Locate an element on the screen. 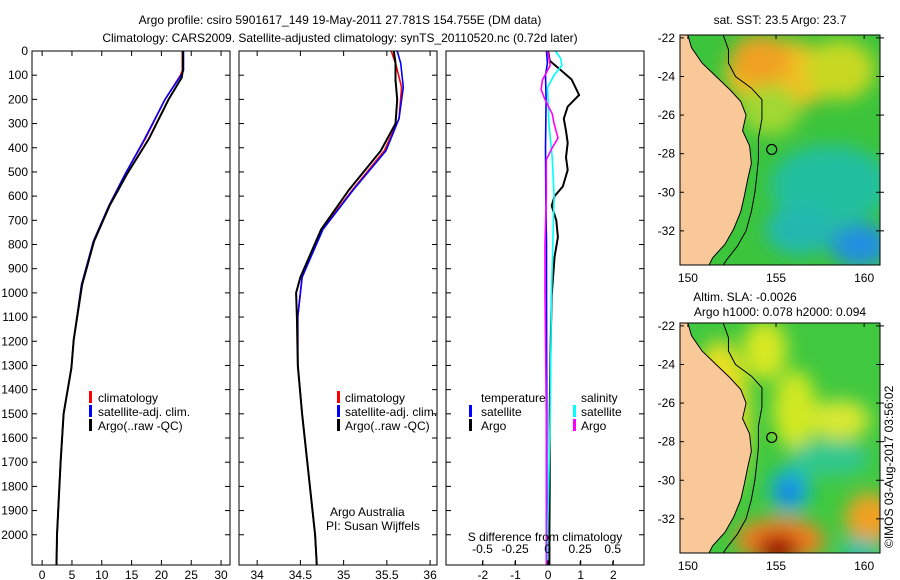 This screenshot has width=900, height=580. legend-swatch-argo is located at coordinates (90, 425).